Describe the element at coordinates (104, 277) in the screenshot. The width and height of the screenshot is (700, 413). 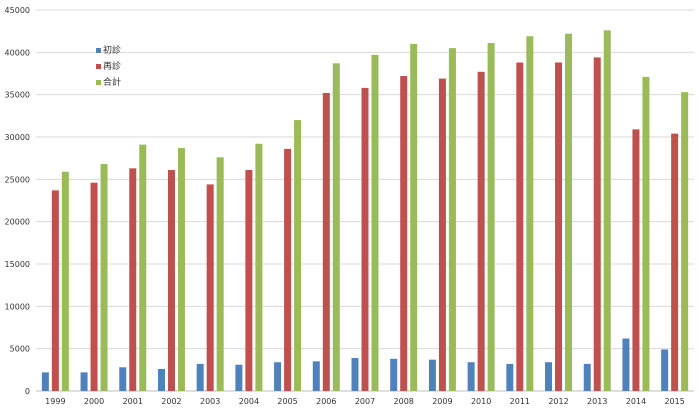
I see `bar-3-2000` at that location.